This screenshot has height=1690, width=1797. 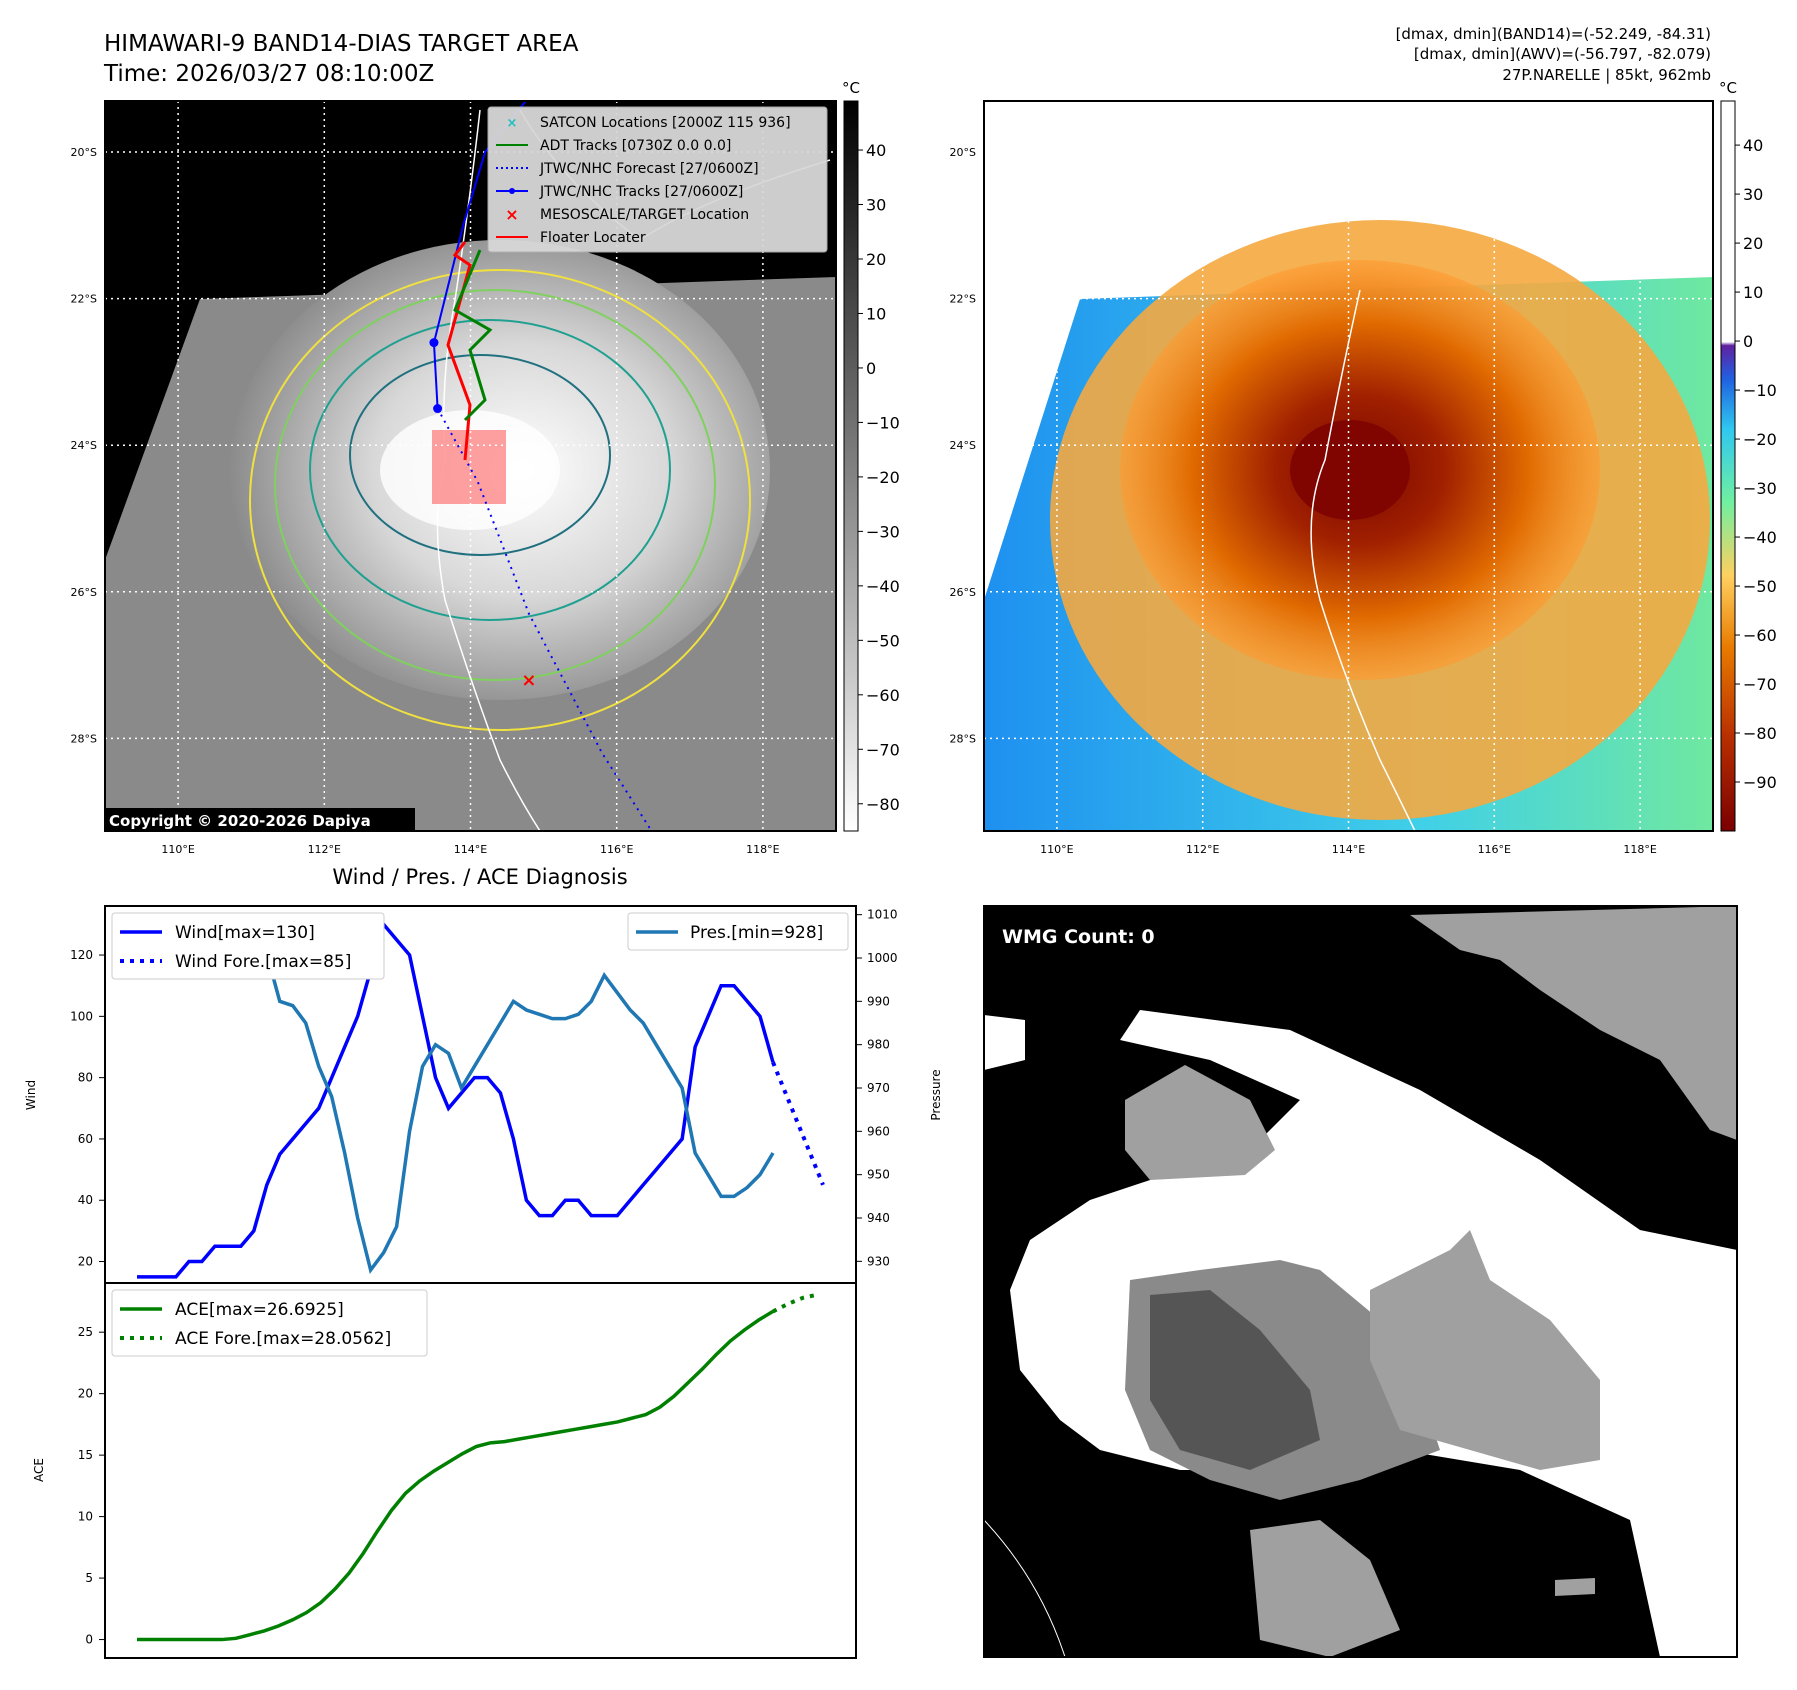 What do you see at coordinates (89, 1578) in the screenshot?
I see `ace-tick-label: 5` at bounding box center [89, 1578].